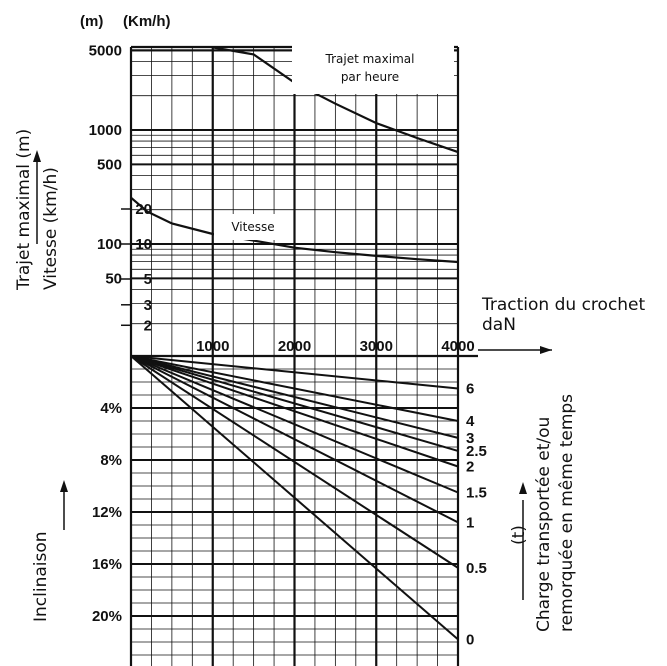 The image size is (667, 666). What do you see at coordinates (373, 69) in the screenshot?
I see `annotation-box-trajet` at bounding box center [373, 69].